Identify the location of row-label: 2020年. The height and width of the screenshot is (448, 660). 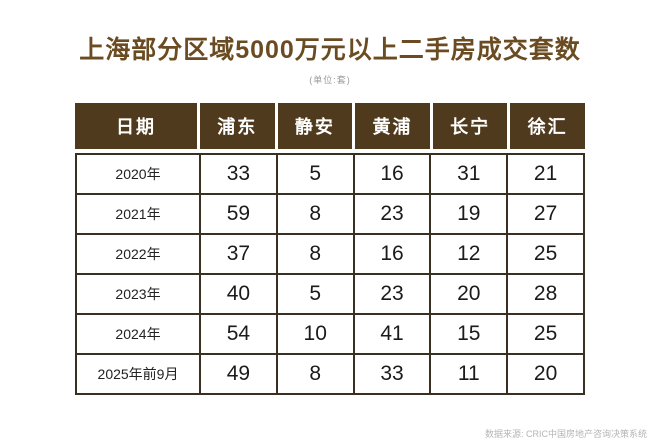
(138, 174).